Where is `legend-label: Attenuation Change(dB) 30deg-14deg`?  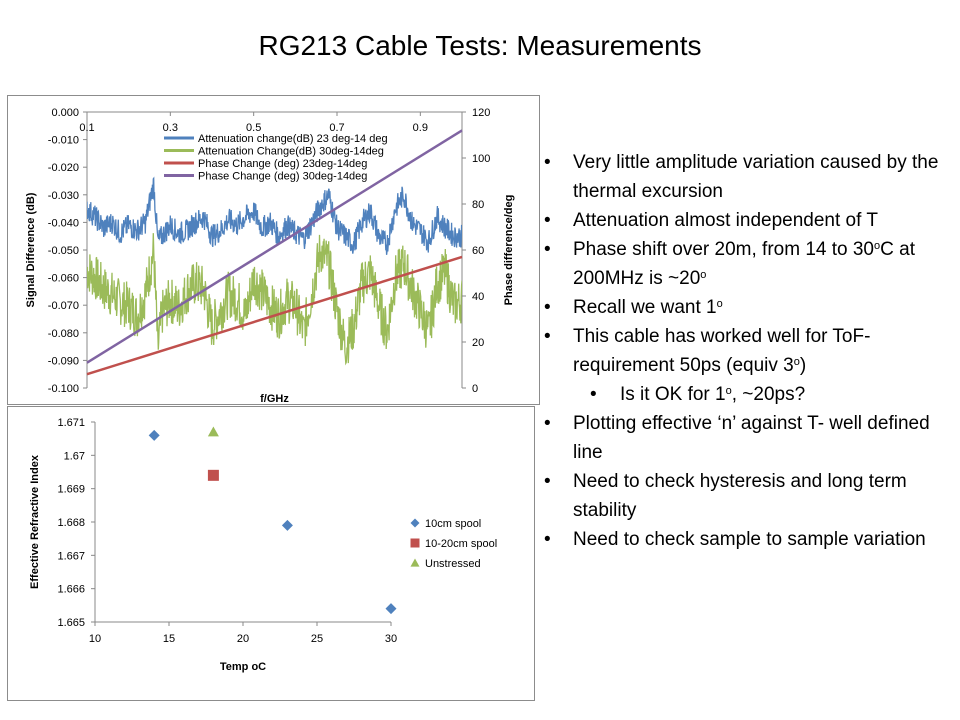
legend-label: Attenuation Change(dB) 30deg-14deg is located at coordinates (291, 152).